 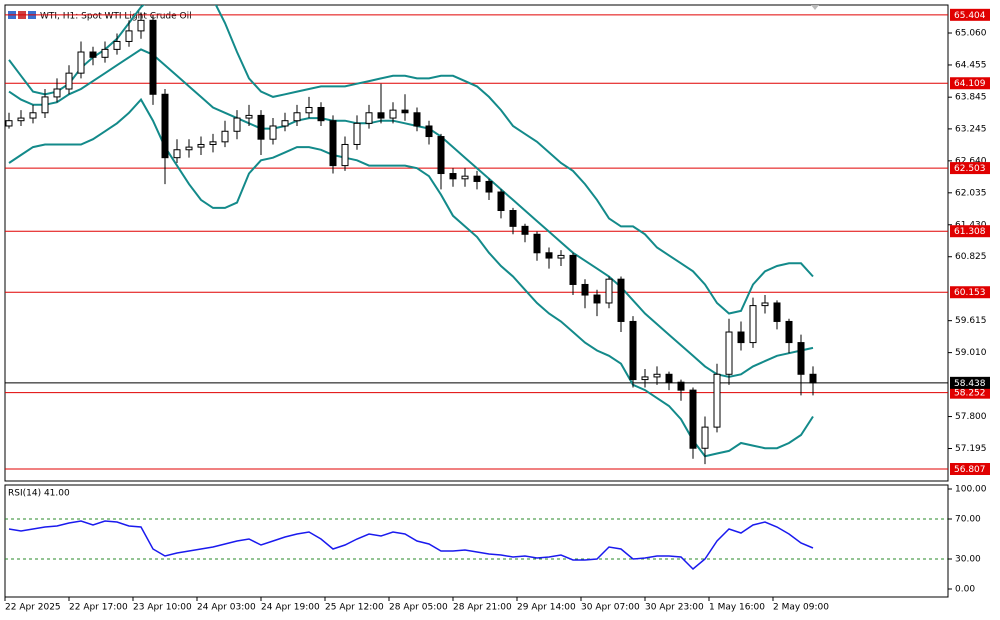 I want to click on rsi-tick-label: 30.00, so click(x=968, y=560).